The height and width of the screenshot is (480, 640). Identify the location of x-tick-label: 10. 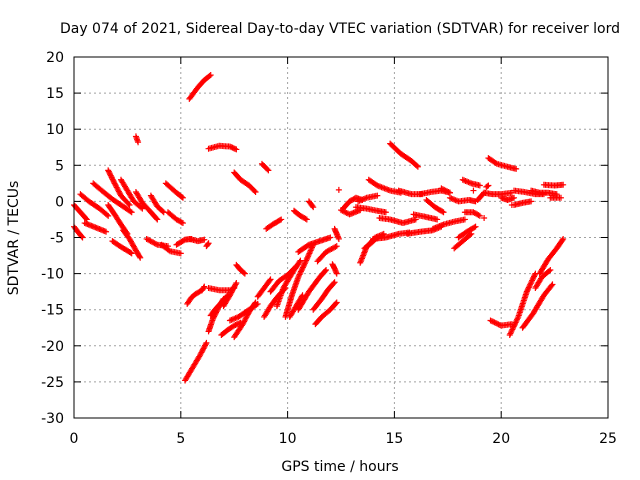
(288, 439).